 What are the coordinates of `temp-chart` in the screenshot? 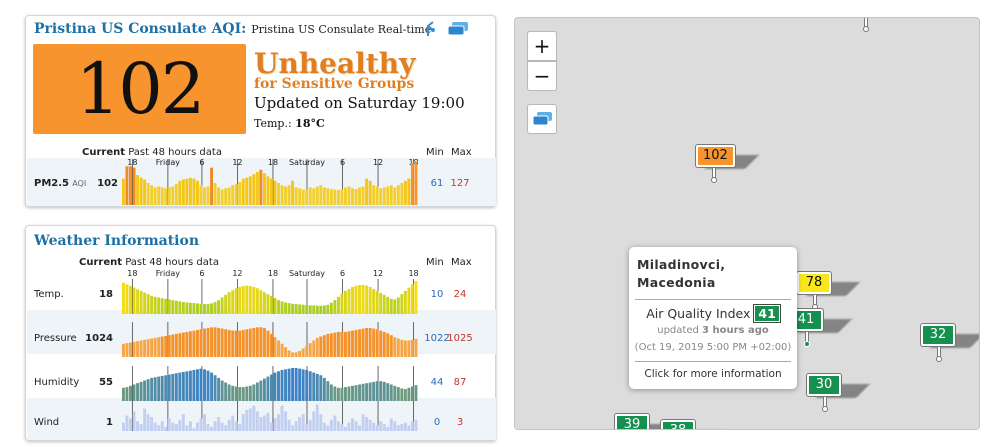 It's located at (270, 296).